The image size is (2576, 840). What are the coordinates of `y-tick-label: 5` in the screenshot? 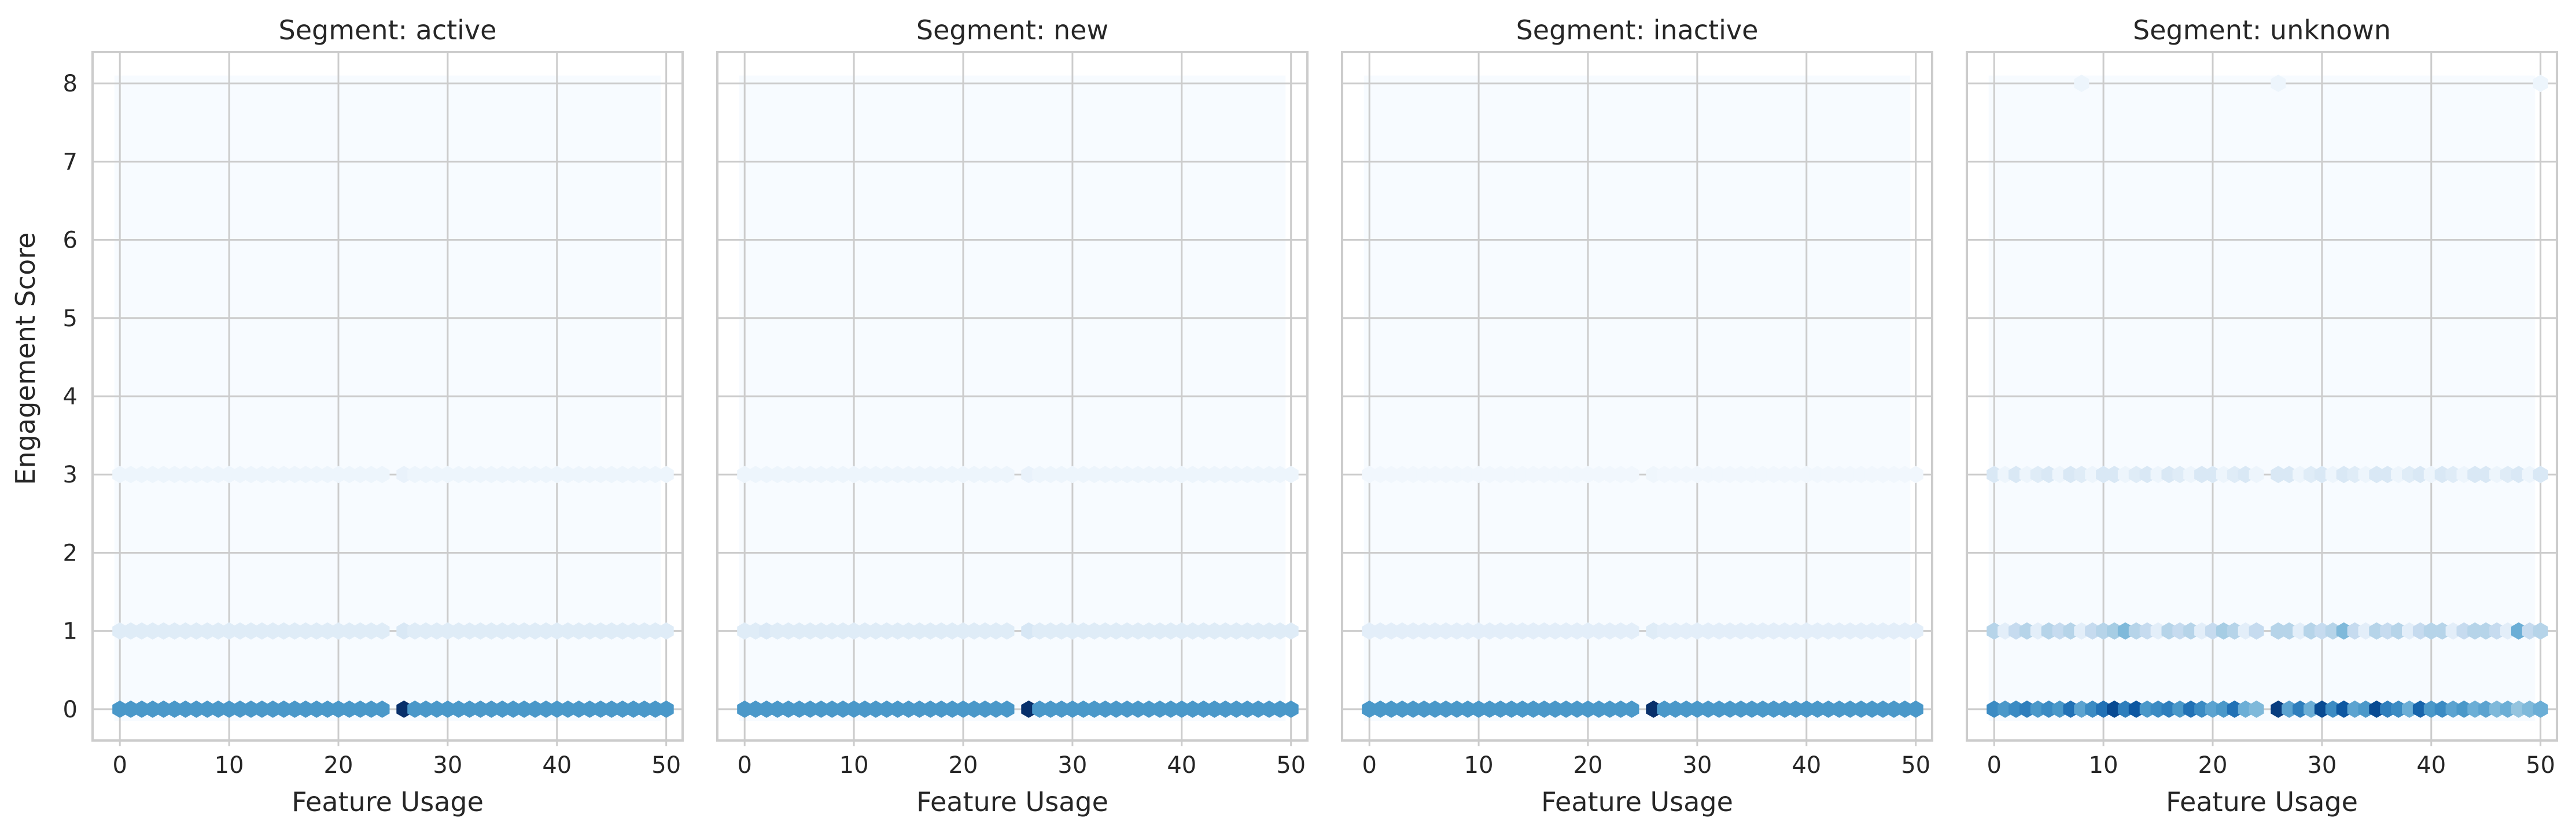 It's located at (70, 318).